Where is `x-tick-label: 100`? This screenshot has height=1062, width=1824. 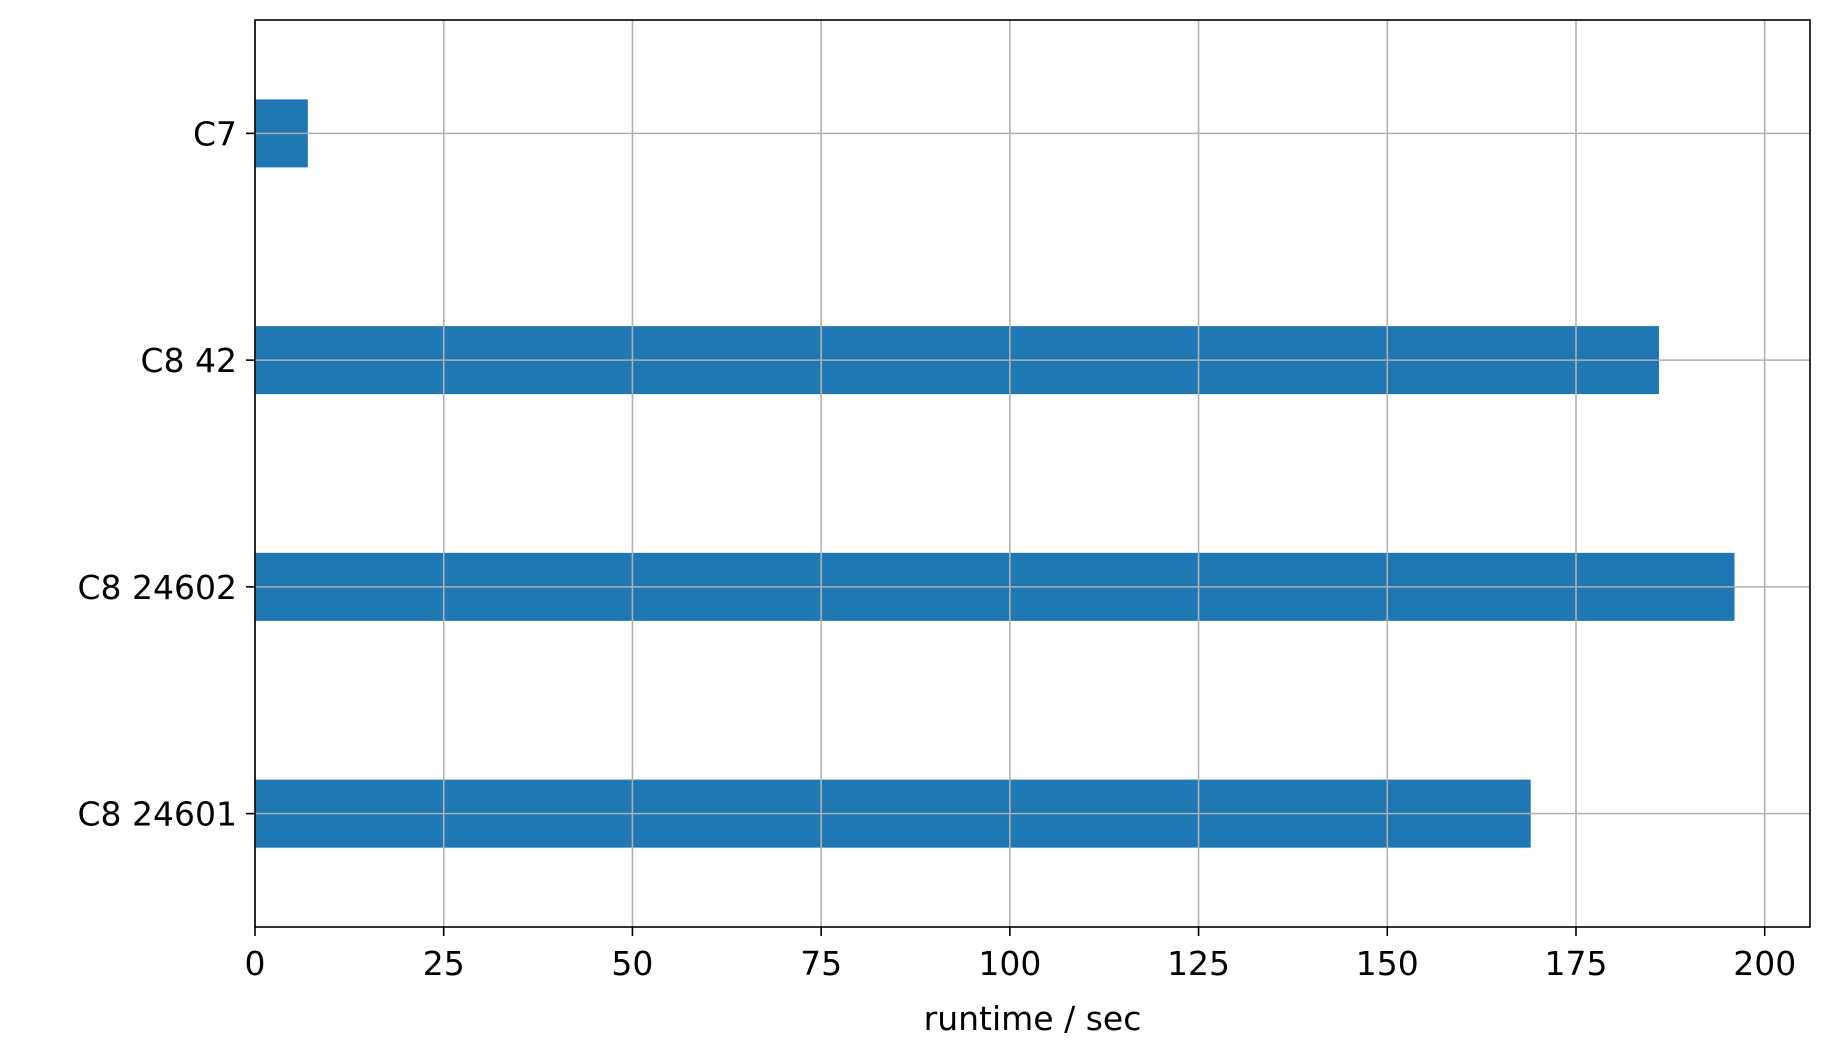 x-tick-label: 100 is located at coordinates (1009, 963).